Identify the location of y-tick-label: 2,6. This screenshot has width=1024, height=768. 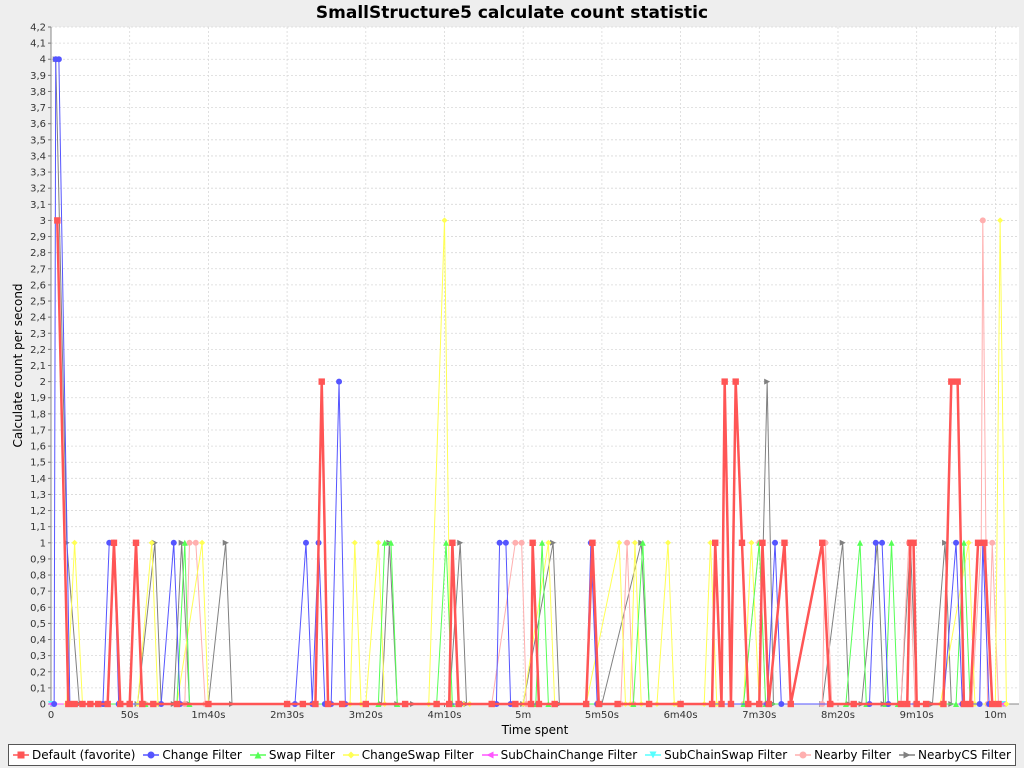
(38, 285).